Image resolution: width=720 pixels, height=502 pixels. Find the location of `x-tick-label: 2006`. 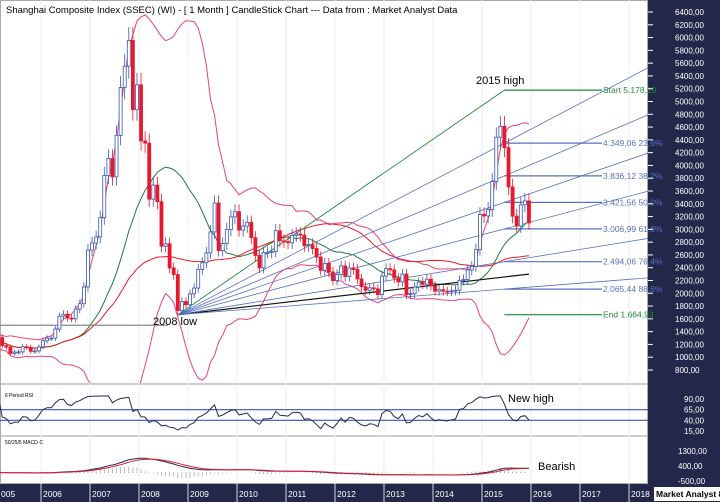

x-tick-label: 2006 is located at coordinates (52, 494).